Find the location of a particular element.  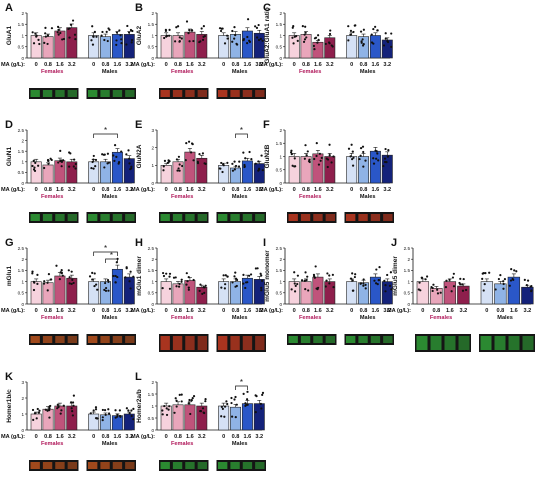

western-blot-strip is located at coordinates (184, 465).